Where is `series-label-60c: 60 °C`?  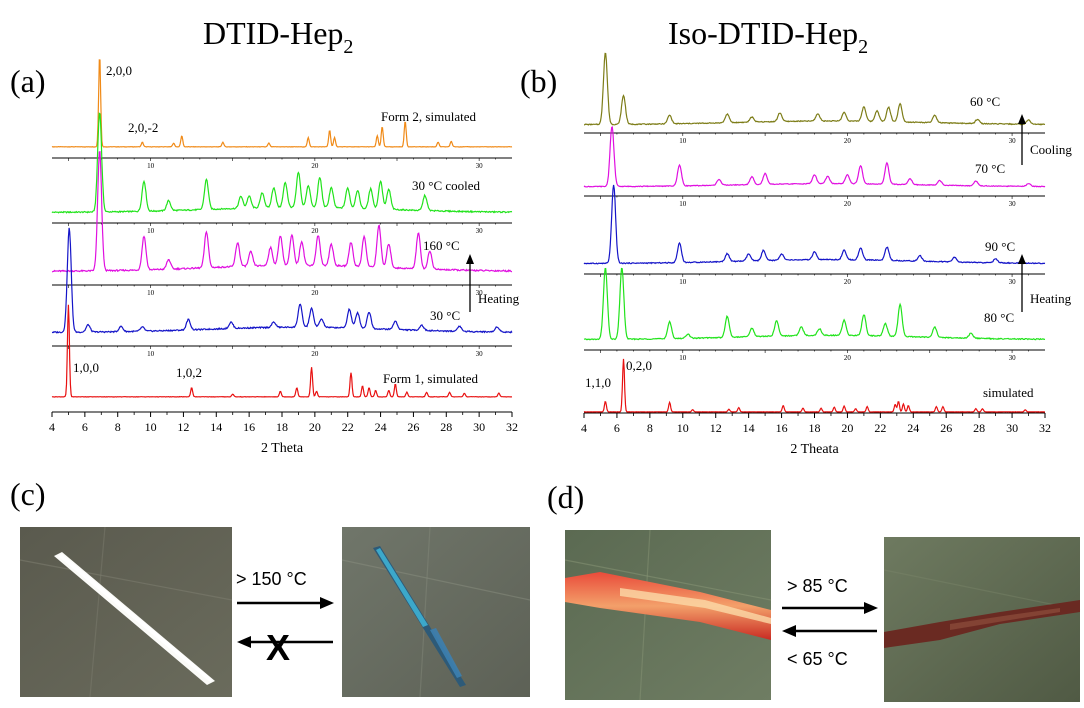 series-label-60c: 60 °C is located at coordinates (985, 101).